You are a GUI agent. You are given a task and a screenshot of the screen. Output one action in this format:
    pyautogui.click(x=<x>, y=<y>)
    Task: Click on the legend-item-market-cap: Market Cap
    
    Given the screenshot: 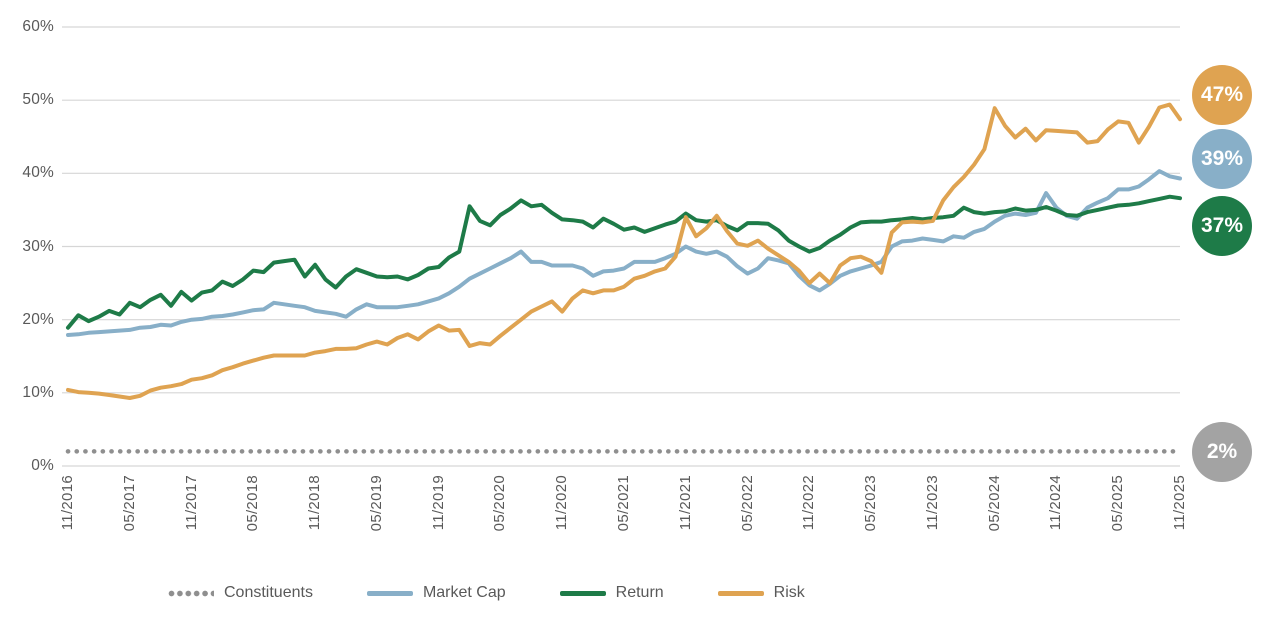 What is the action you would take?
    pyautogui.click(x=436, y=593)
    